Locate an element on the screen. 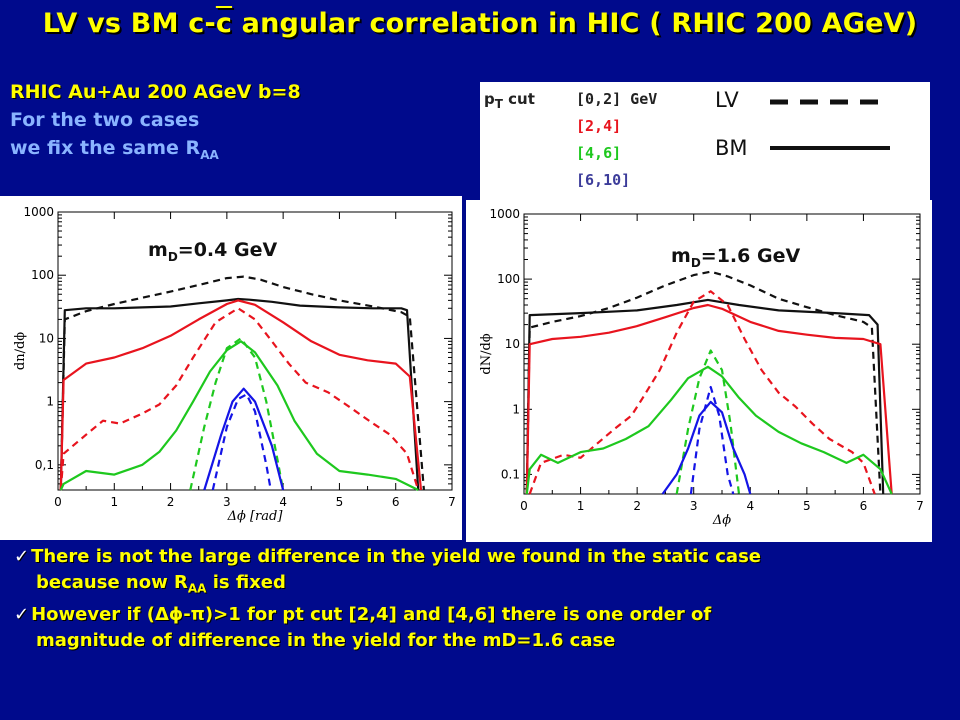 Image resolution: width=960 pixels, height=720 pixels. x-axis-label: Δϕ is located at coordinates (721, 520).